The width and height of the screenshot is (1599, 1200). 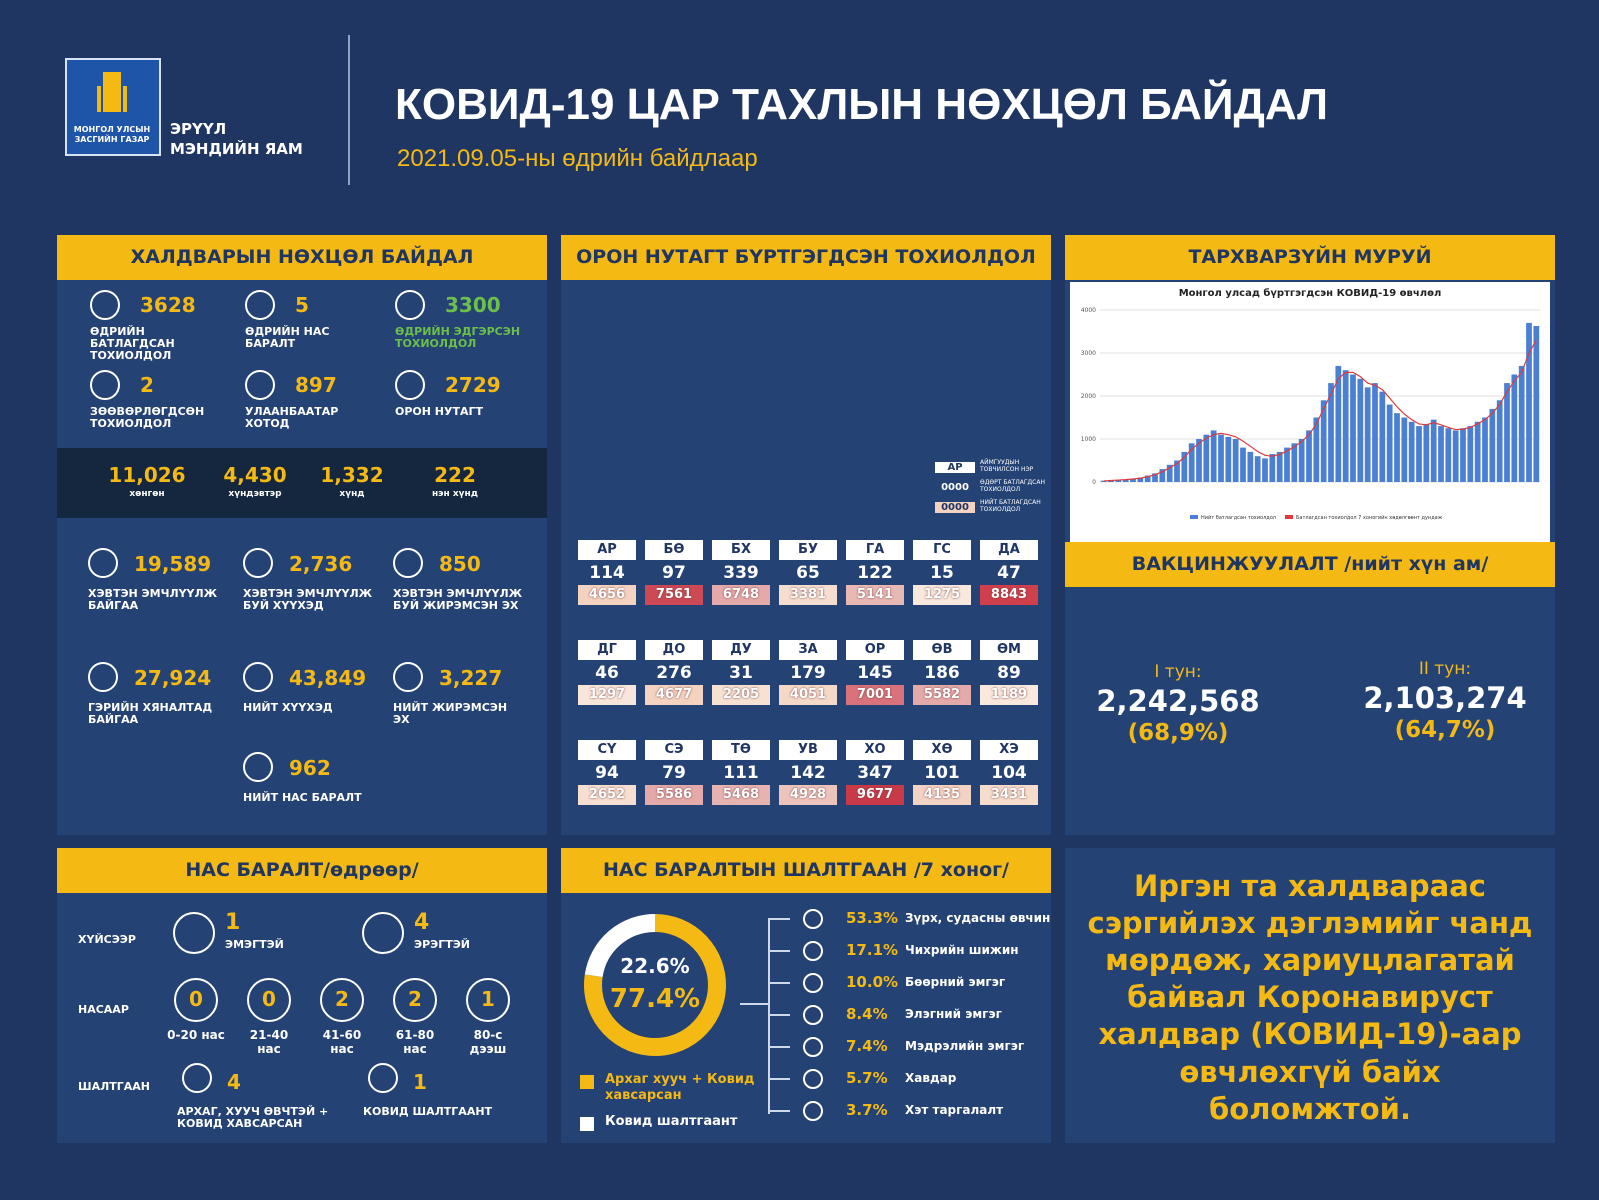 I want to click on age-value: 2, so click(x=342, y=999).